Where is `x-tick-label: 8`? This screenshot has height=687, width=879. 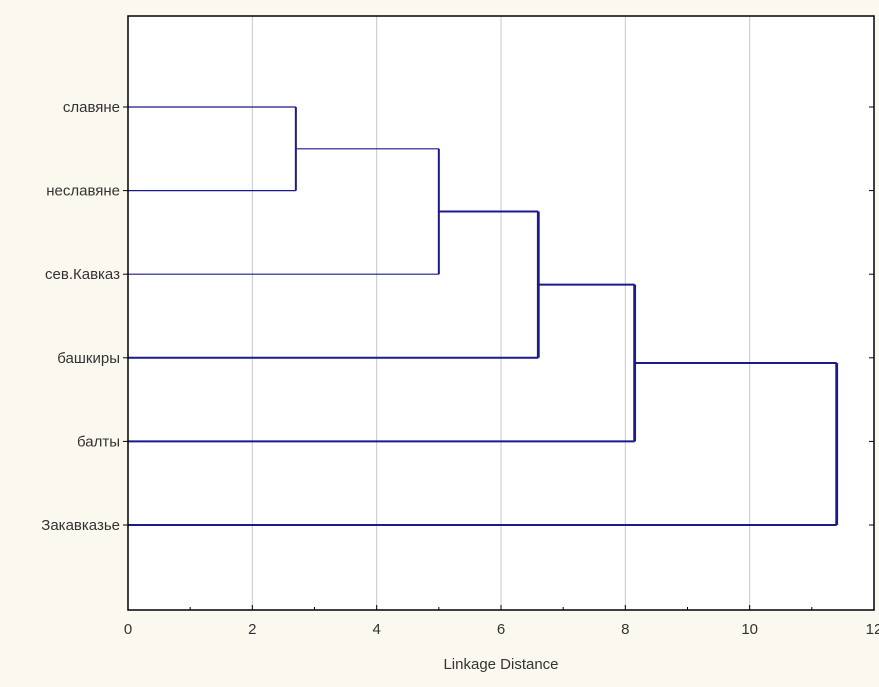
x-tick-label: 8 is located at coordinates (625, 629).